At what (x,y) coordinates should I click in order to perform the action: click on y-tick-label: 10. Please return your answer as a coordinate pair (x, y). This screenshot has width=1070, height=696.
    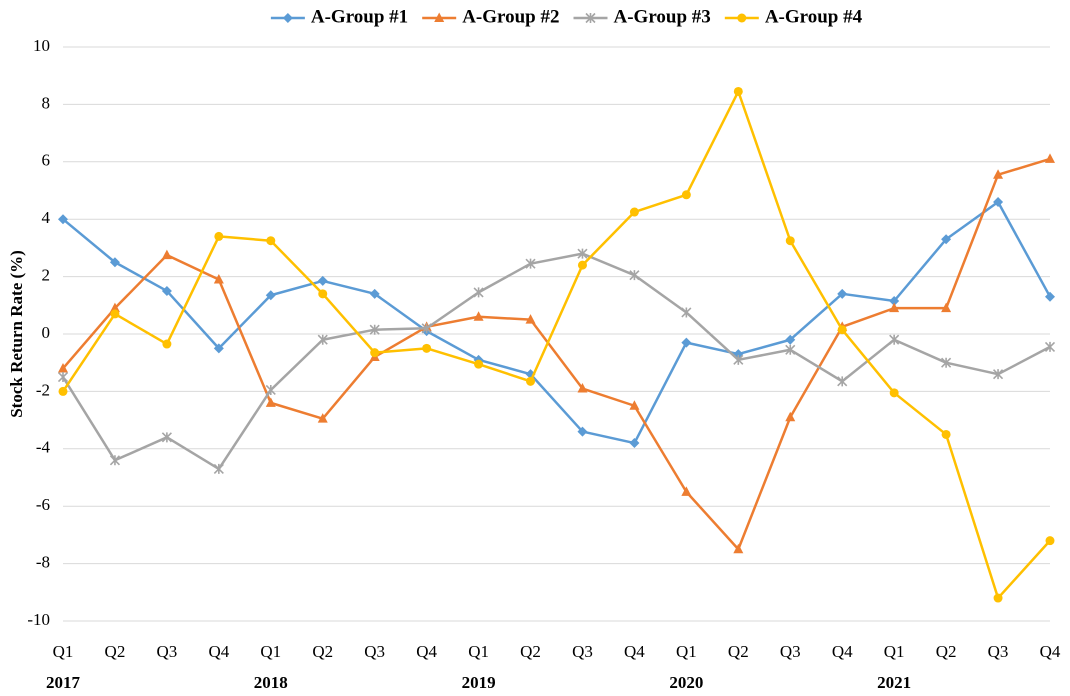
    Looking at the image, I should click on (41, 45).